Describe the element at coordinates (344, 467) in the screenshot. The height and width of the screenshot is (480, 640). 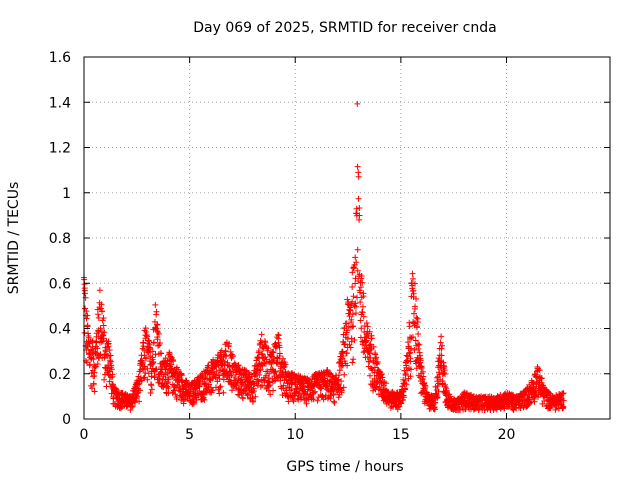
I see `x-axis-label: GPS time / hours` at that location.